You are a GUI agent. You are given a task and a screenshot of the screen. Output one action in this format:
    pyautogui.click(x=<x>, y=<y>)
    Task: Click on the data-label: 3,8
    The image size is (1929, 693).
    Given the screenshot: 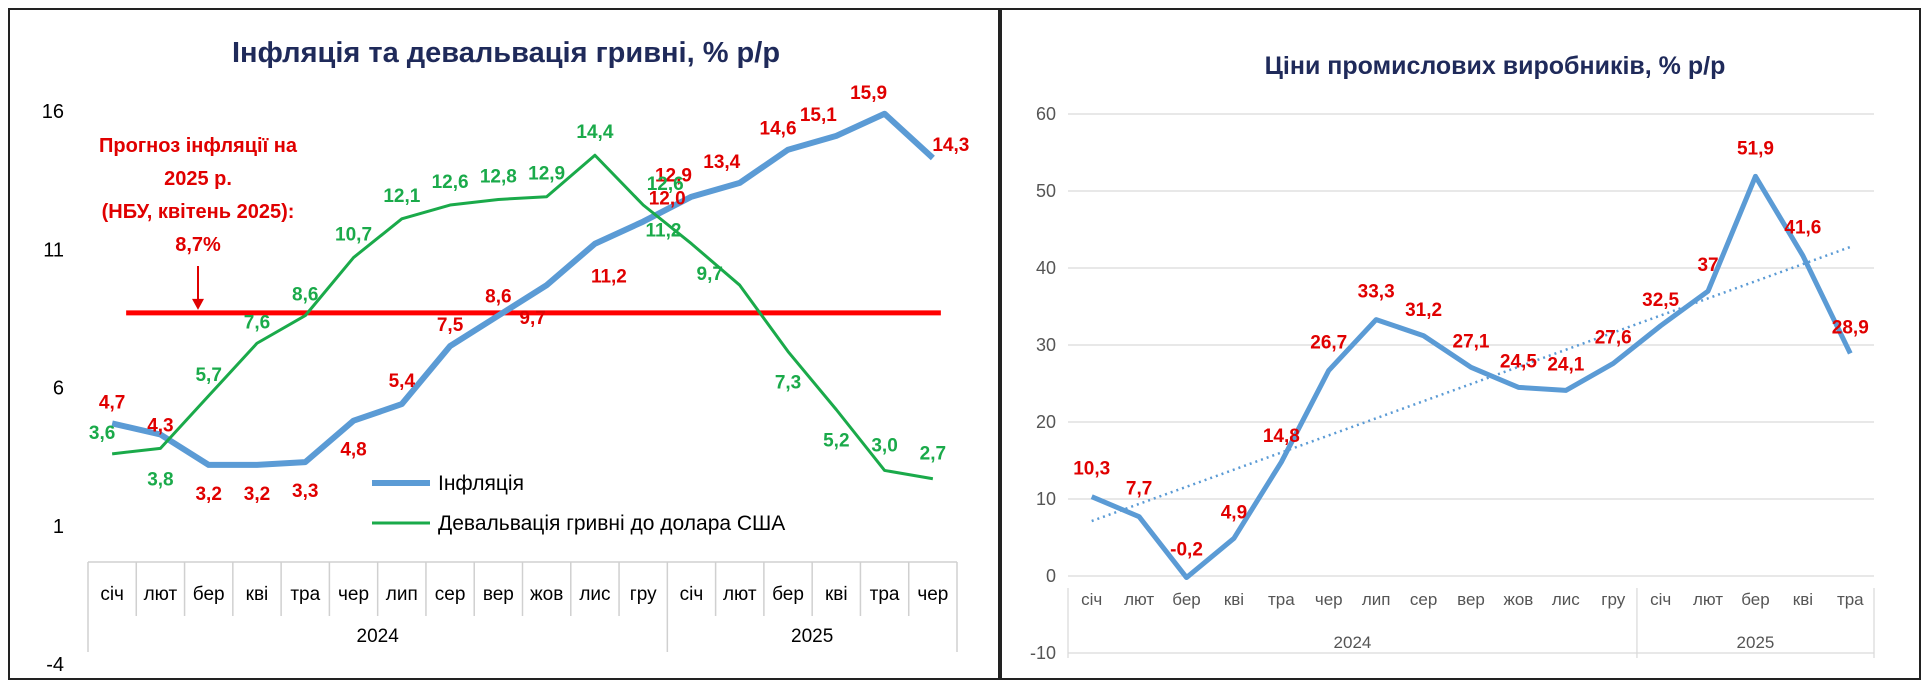 What is the action you would take?
    pyautogui.click(x=160, y=479)
    